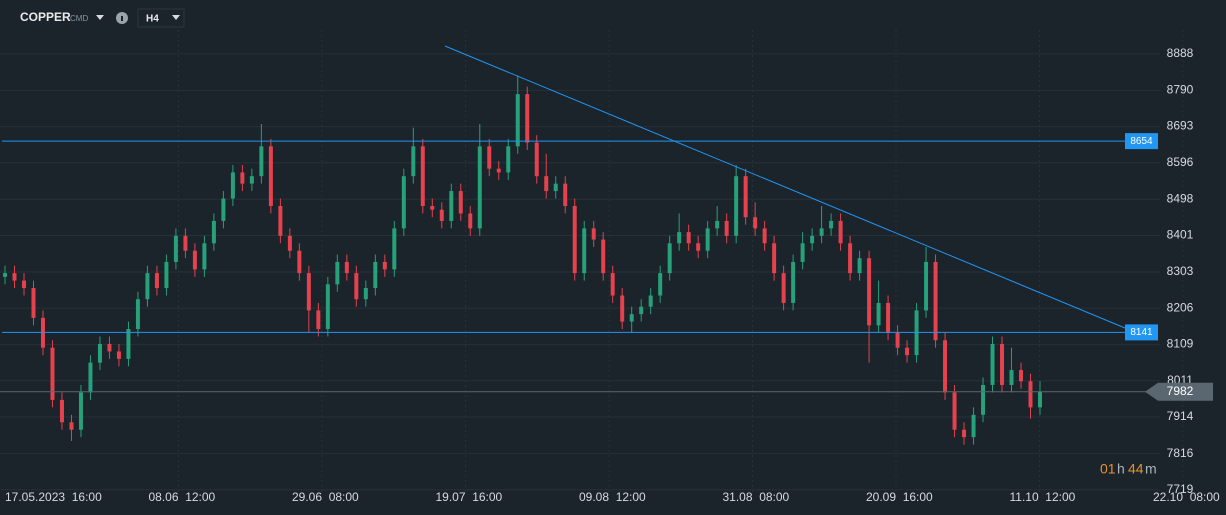 The width and height of the screenshot is (1226, 515). What do you see at coordinates (1186, 497) in the screenshot?
I see `x-tick-label: 22.10 08:00` at bounding box center [1186, 497].